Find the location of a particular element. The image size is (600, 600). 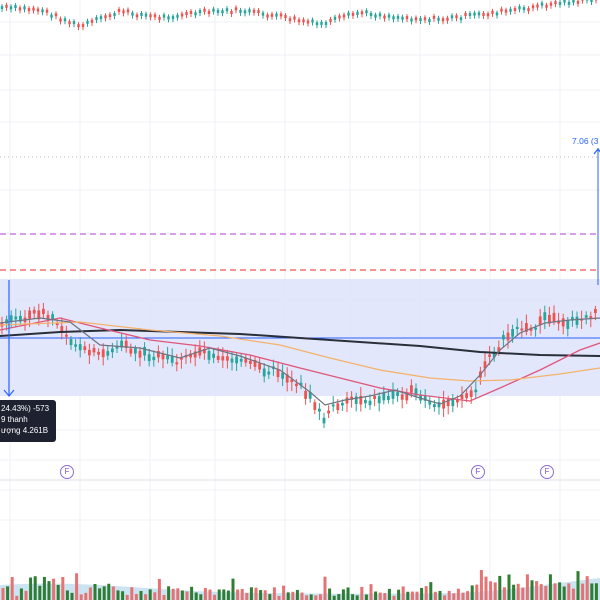

top-candles is located at coordinates (299, 15).